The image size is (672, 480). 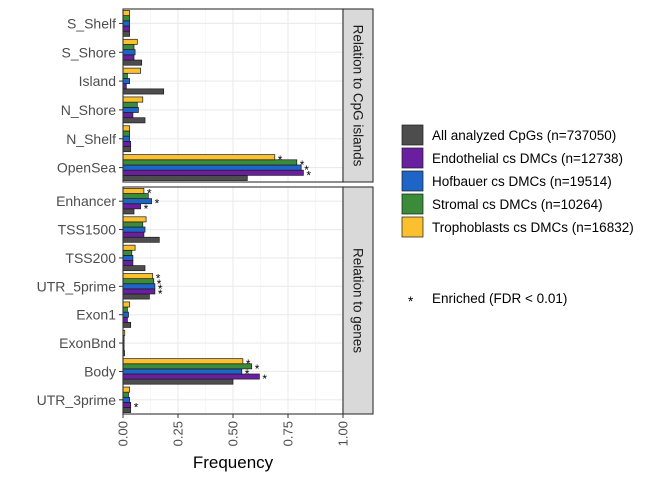 I want to click on y-tick-label-n_shelf: N_Shelf, so click(x=91, y=139).